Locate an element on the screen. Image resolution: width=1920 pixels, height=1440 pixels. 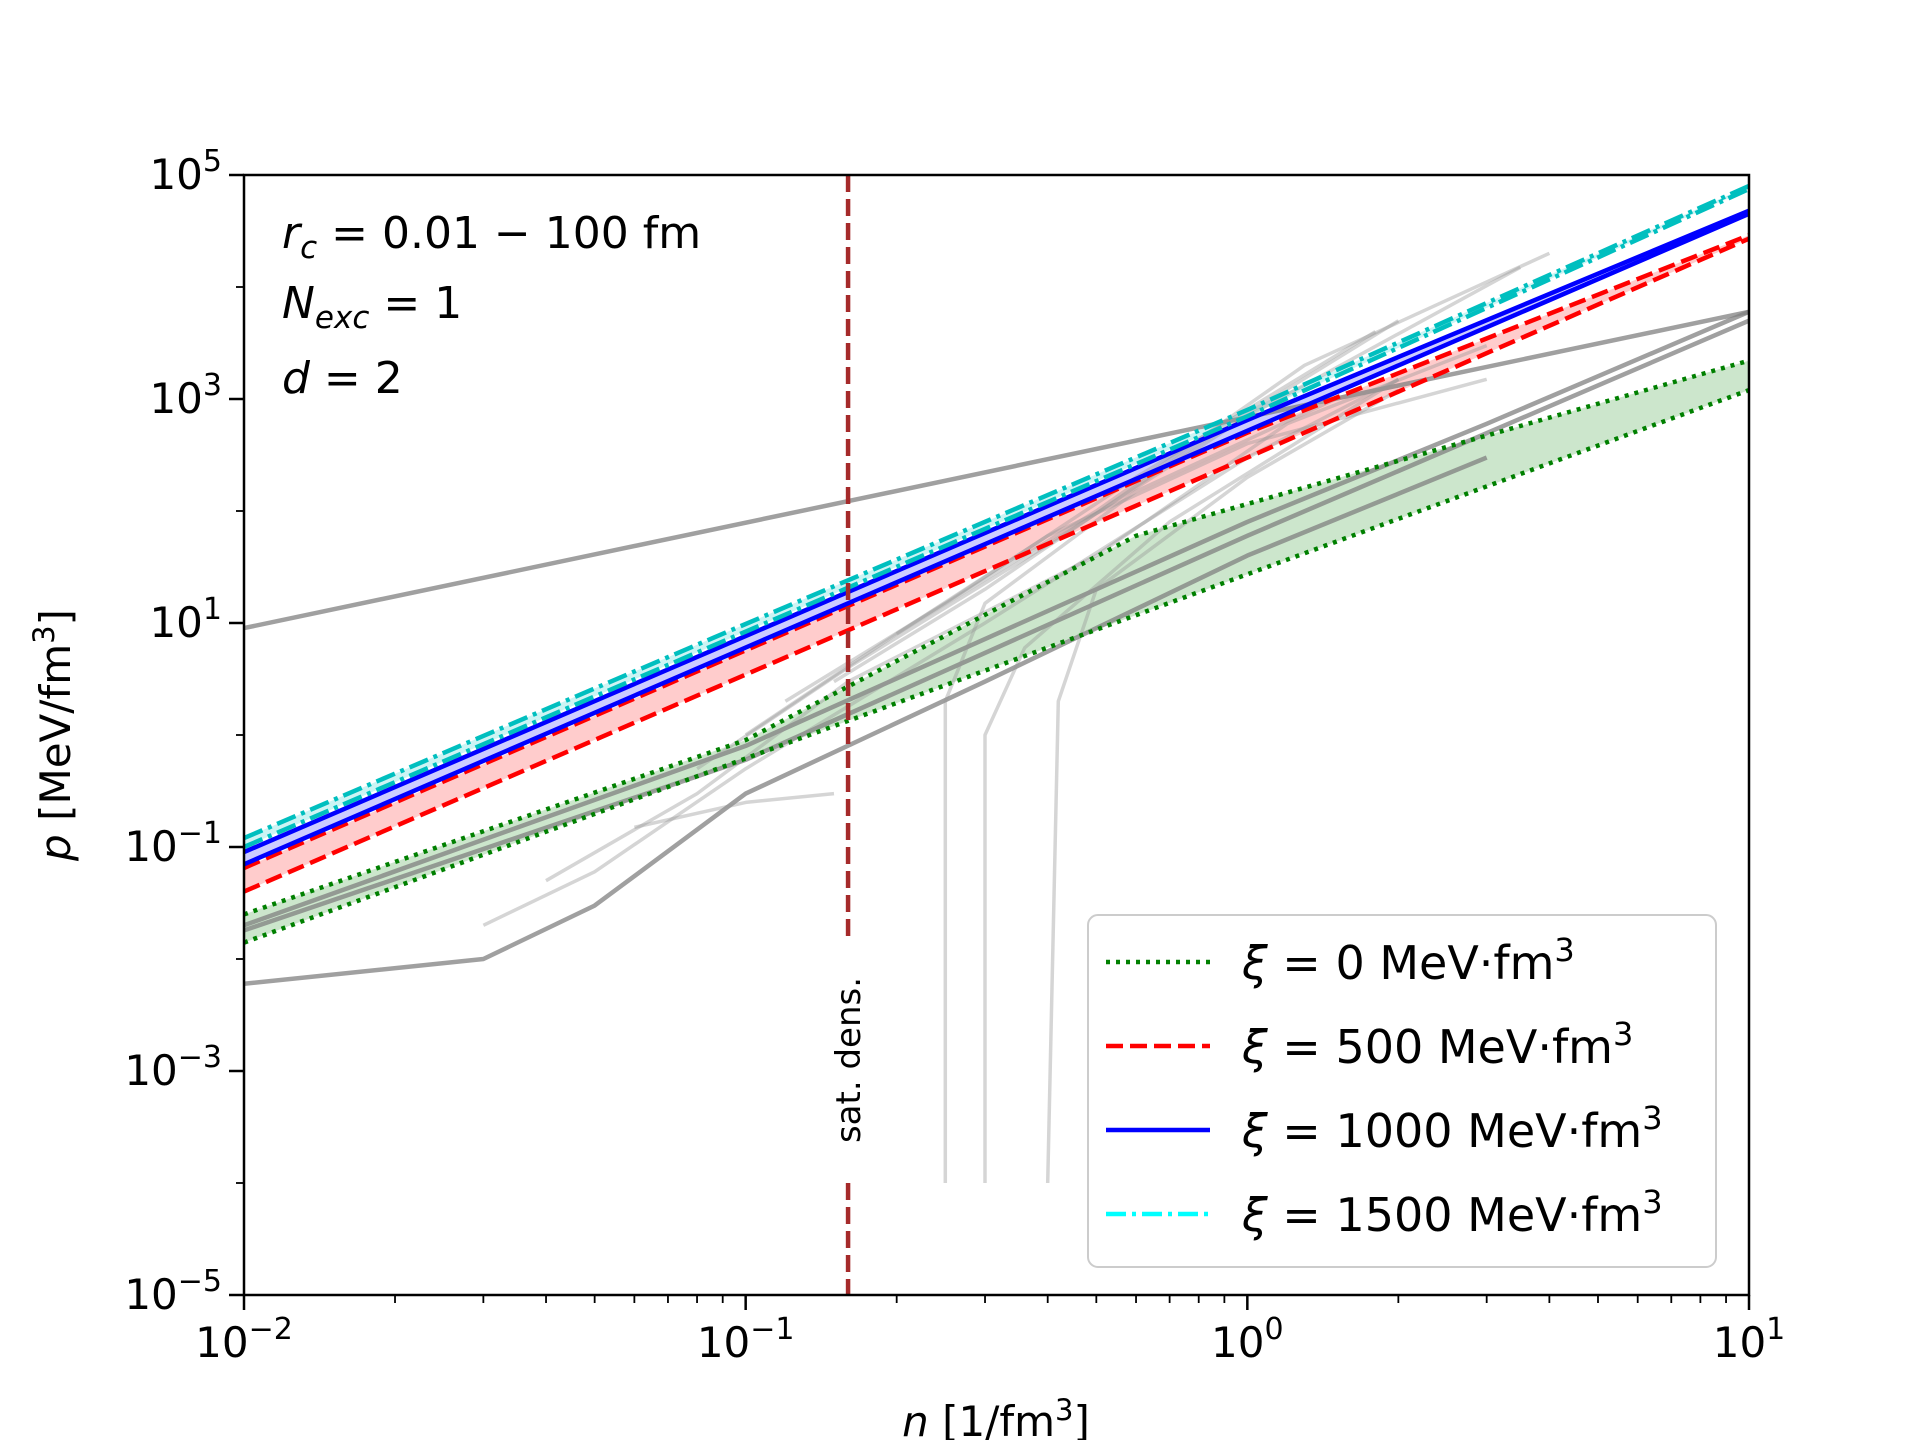
saturation-density-label-bg is located at coordinates (848, 1060).